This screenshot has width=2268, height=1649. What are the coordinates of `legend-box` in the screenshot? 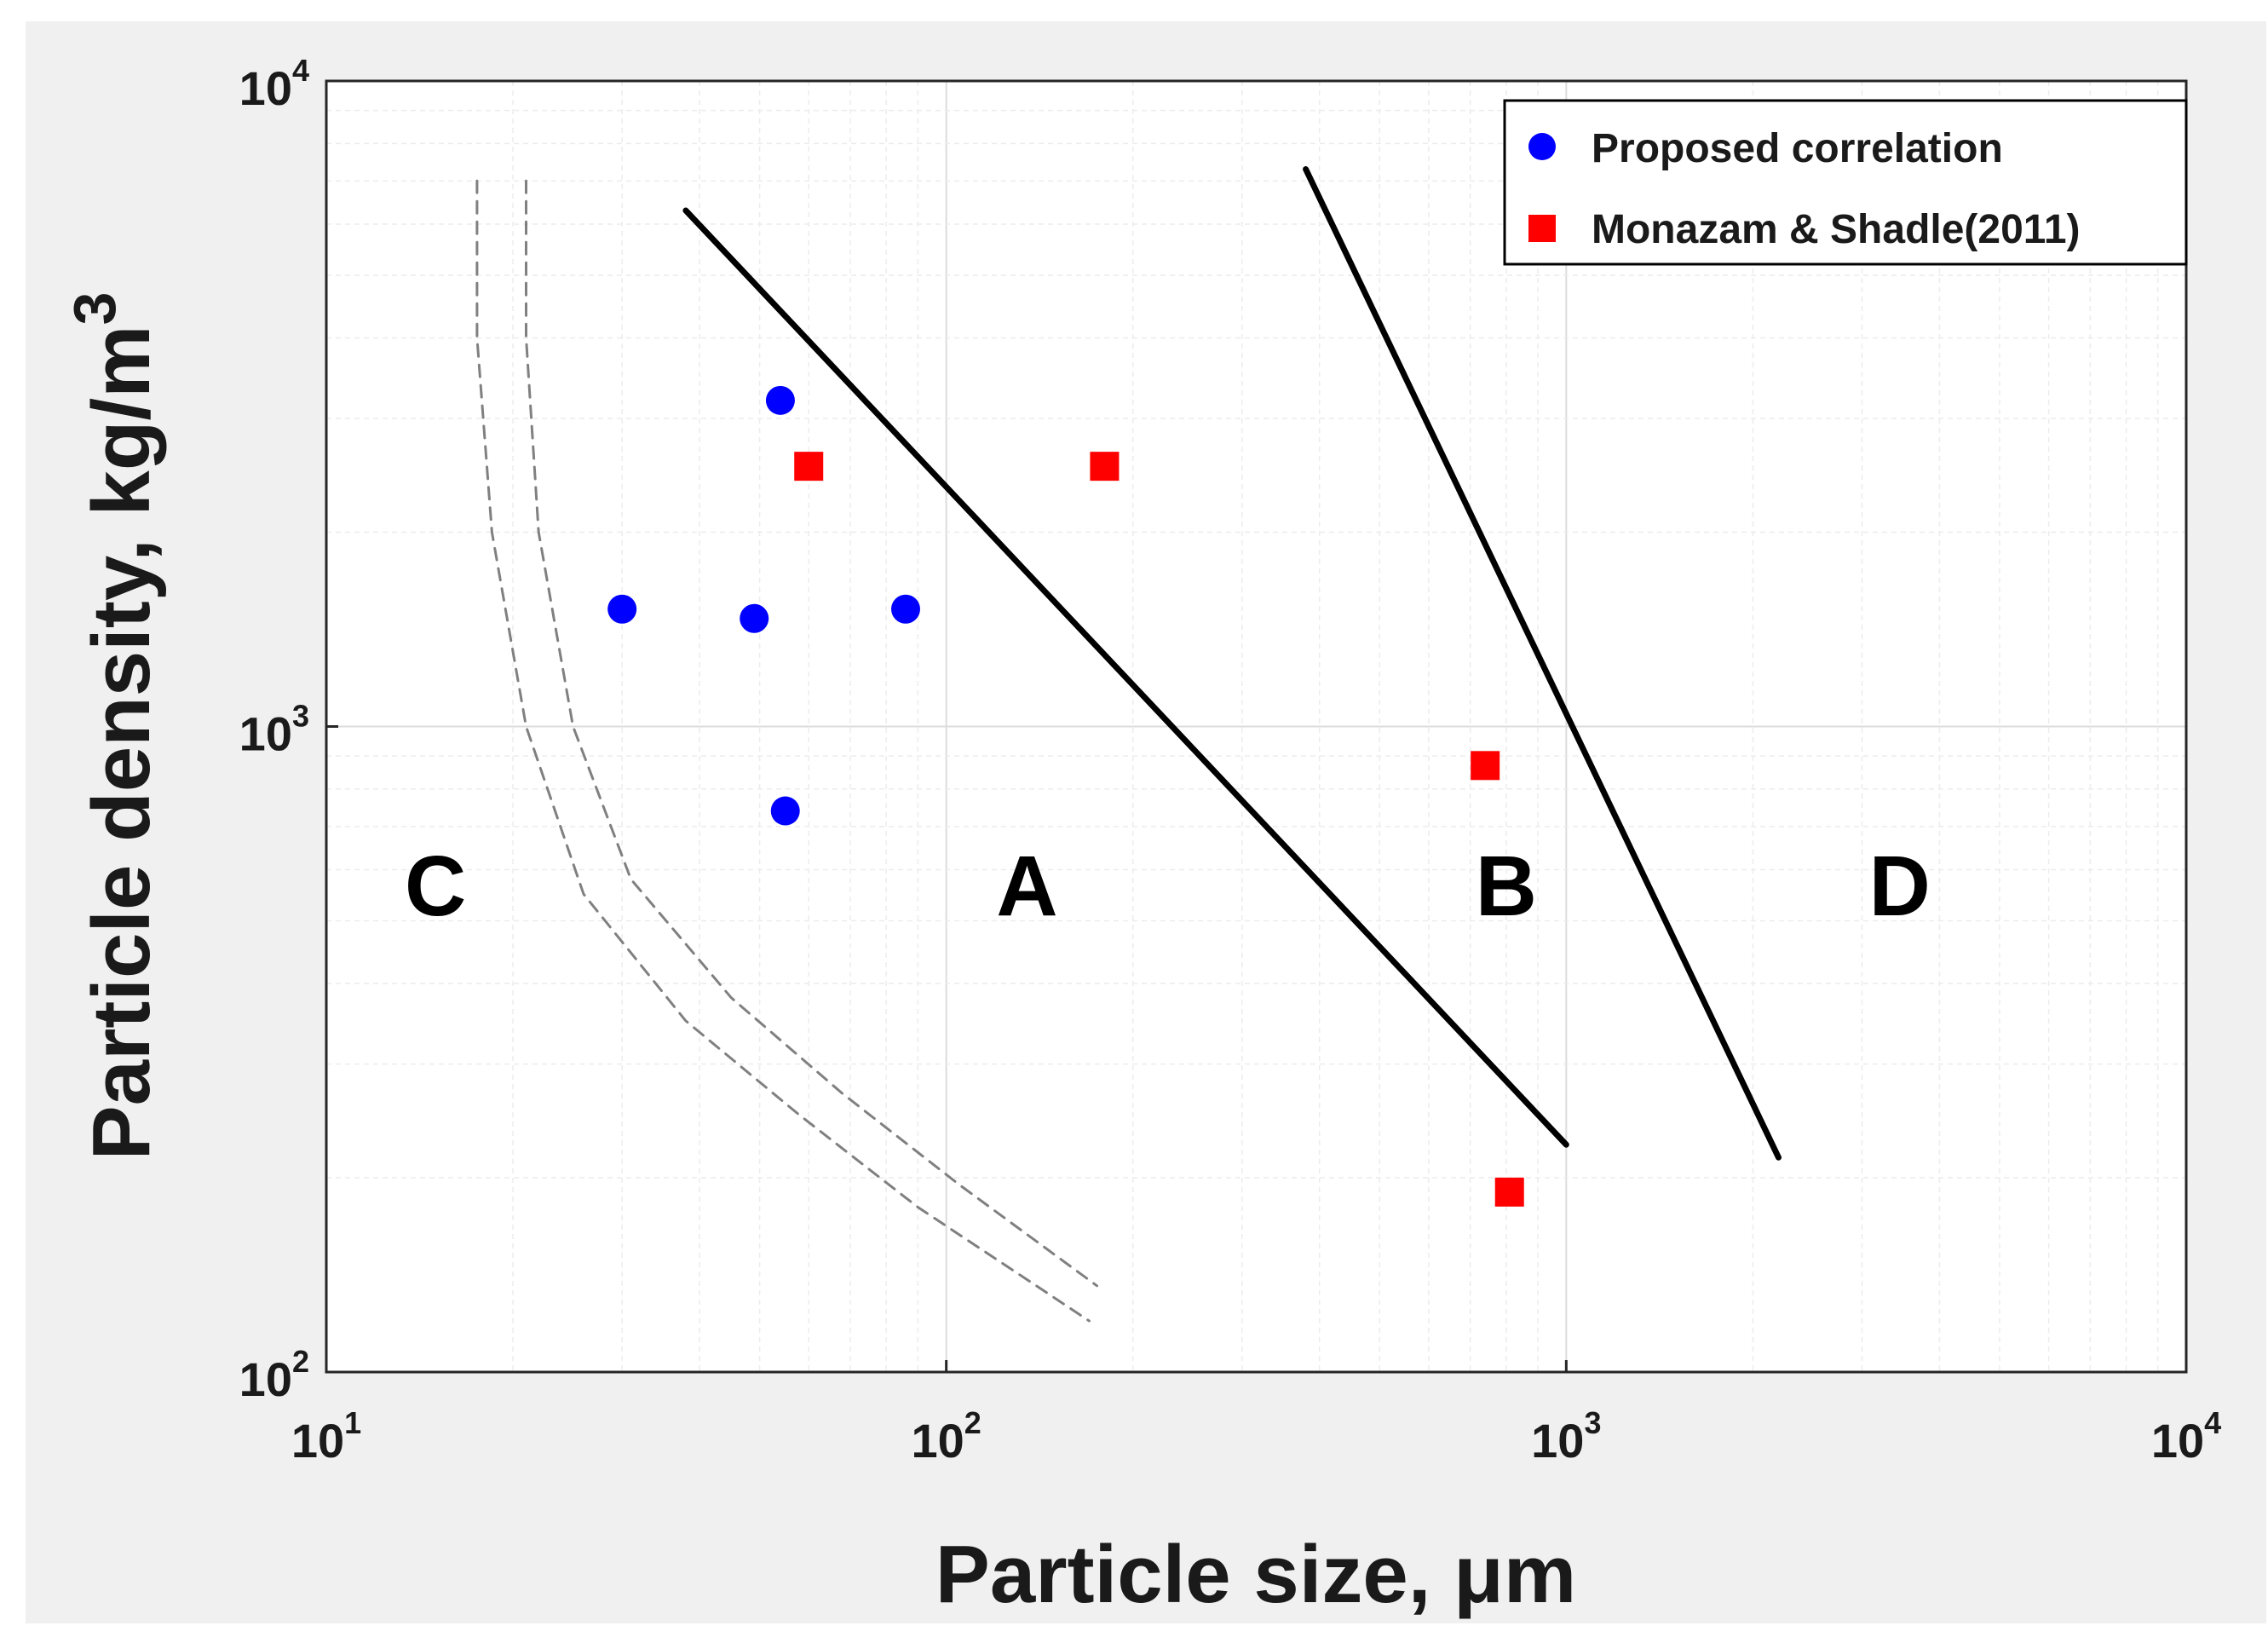 It's located at (1845, 182).